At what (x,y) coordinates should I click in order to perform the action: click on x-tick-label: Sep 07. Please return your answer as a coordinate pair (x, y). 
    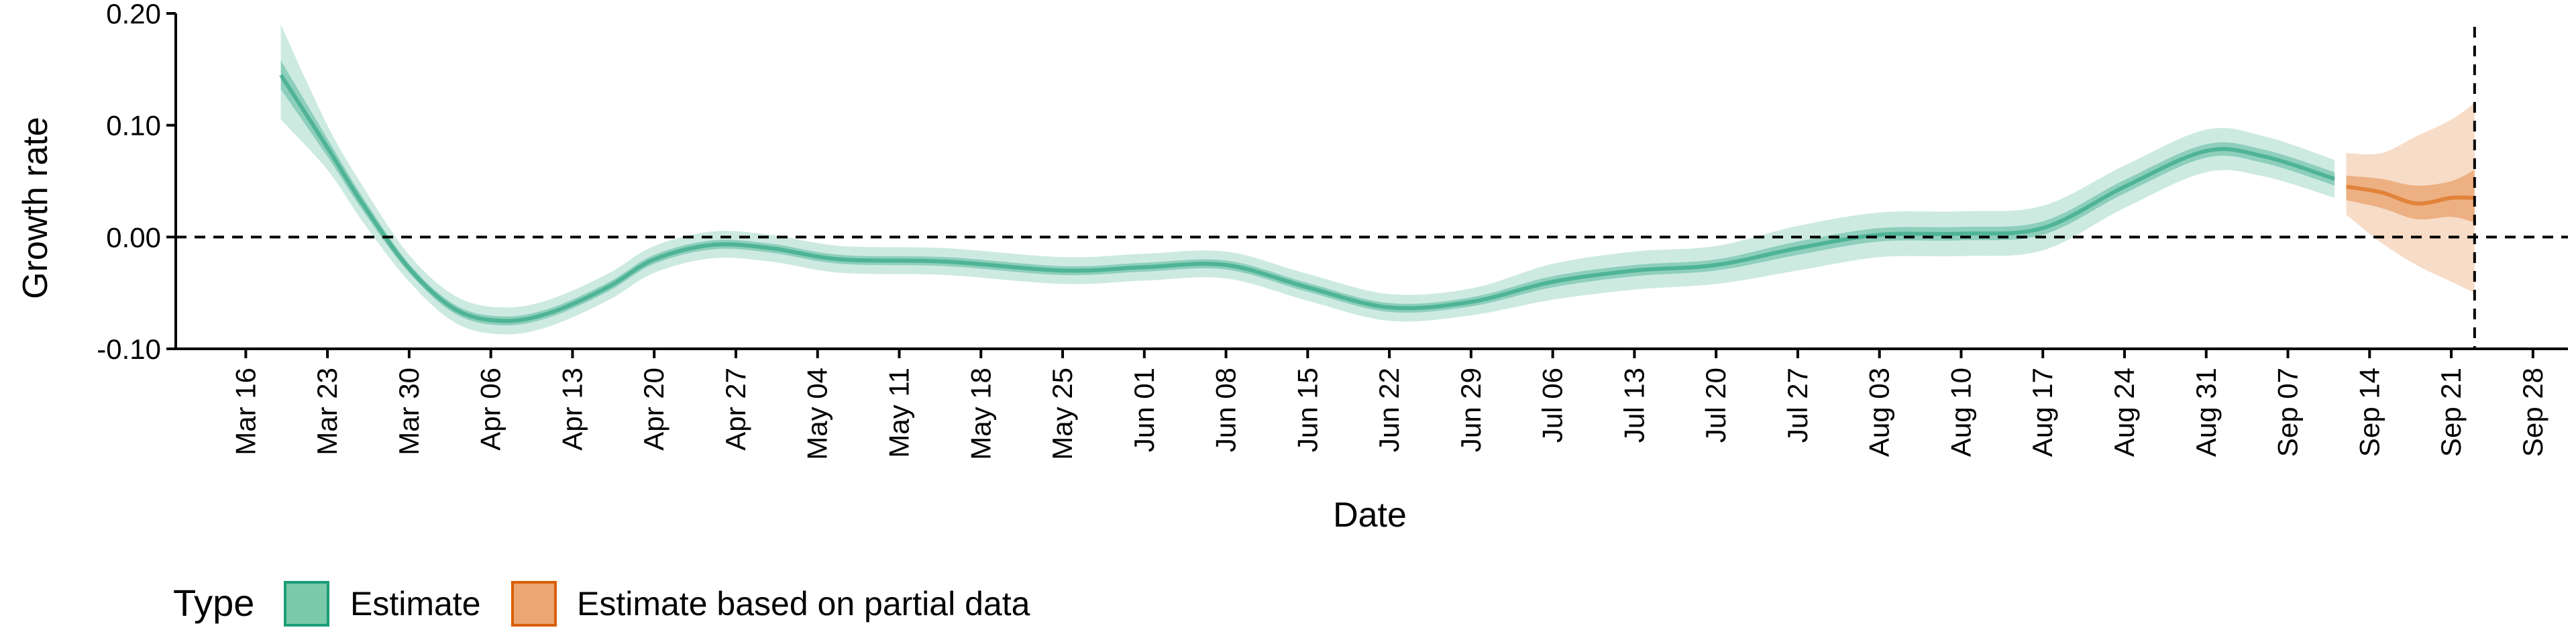
    Looking at the image, I should click on (2288, 412).